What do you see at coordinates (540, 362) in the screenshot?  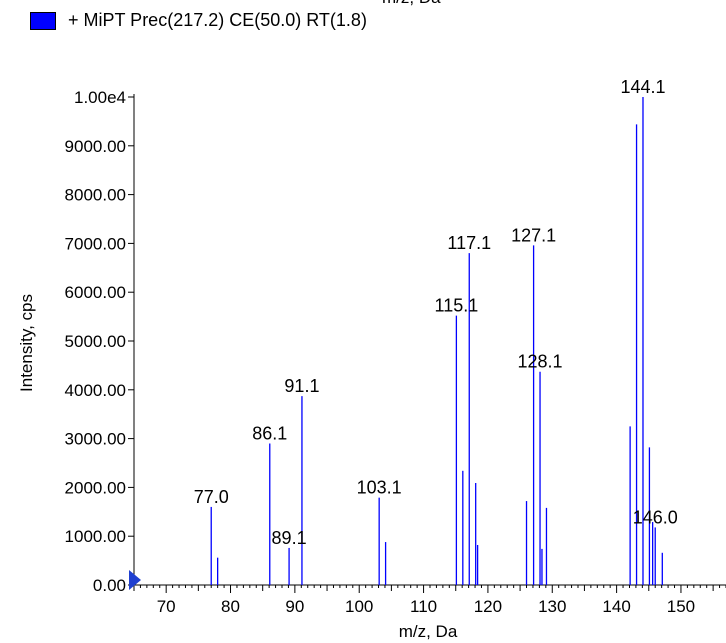 I see `peak-label: 128.1` at bounding box center [540, 362].